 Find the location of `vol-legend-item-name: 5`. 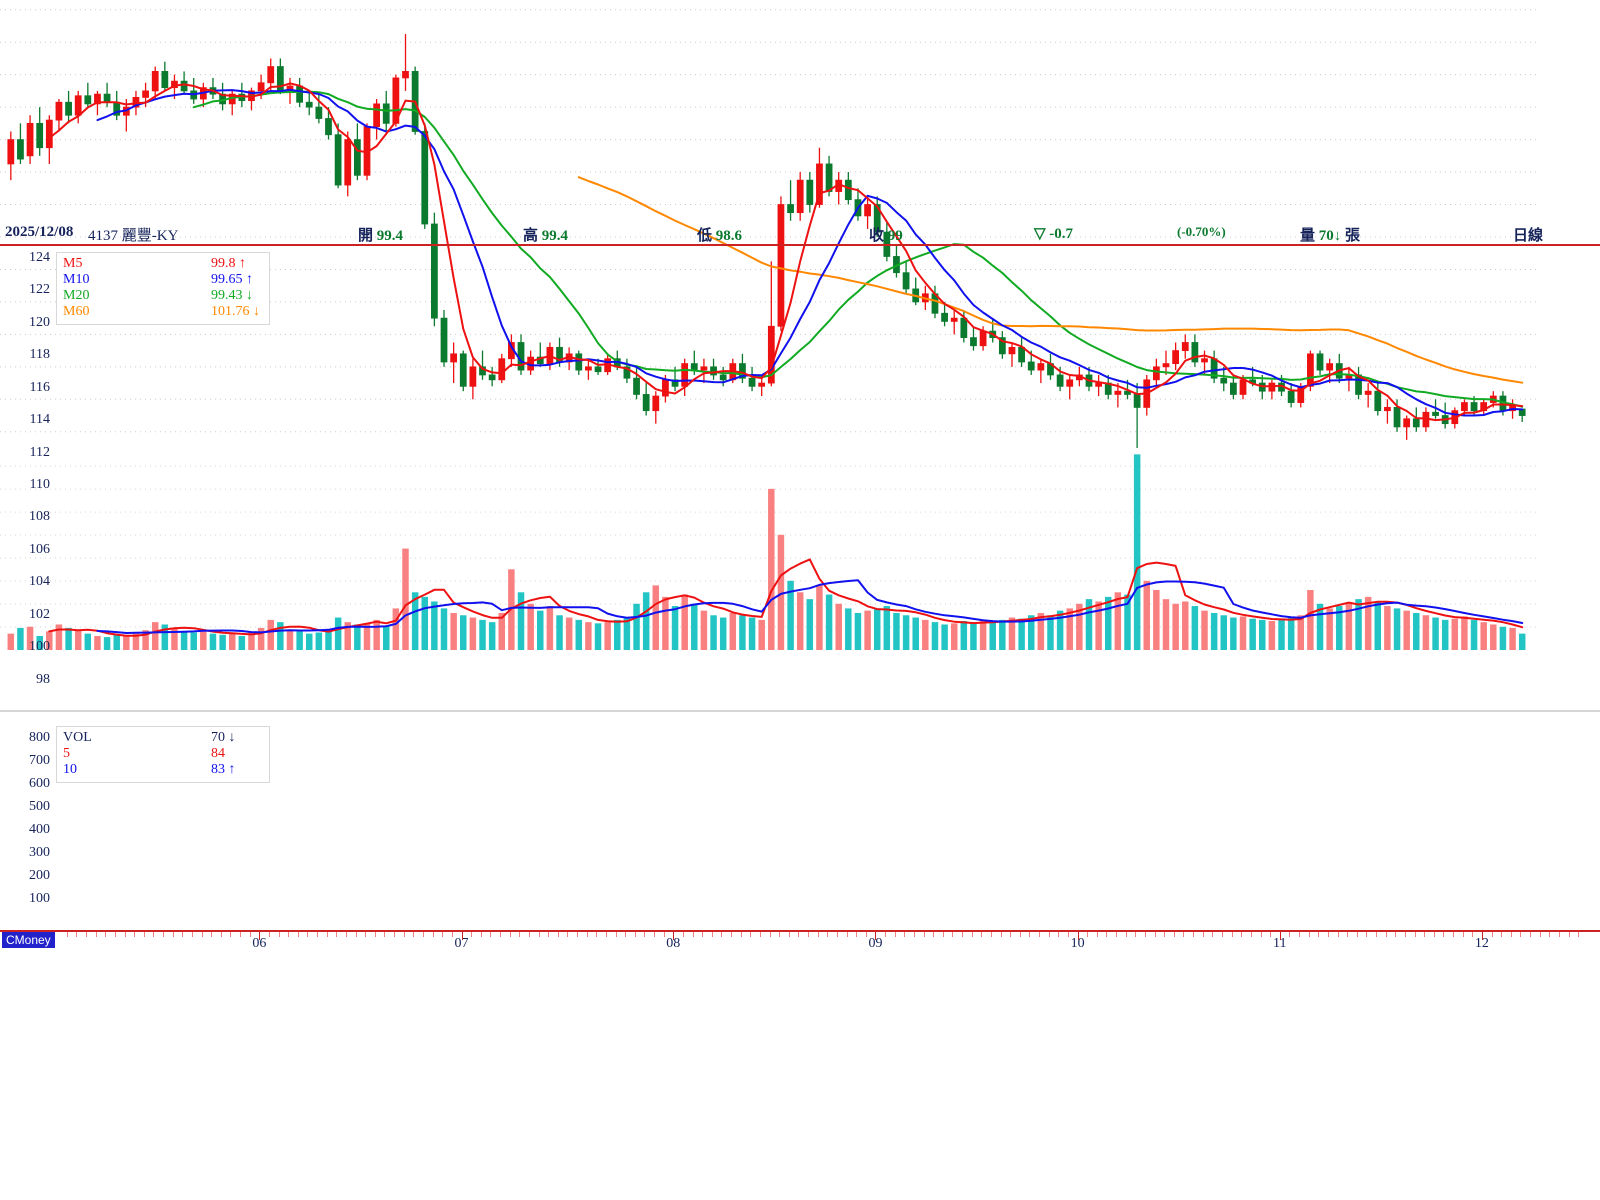

vol-legend-item-name: 5 is located at coordinates (66, 753).